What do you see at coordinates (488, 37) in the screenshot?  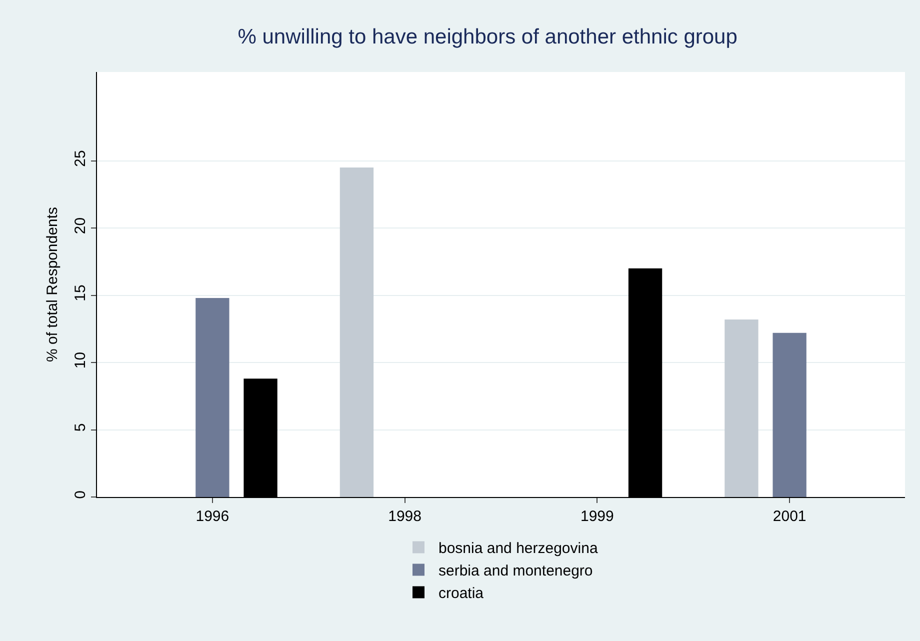 I see `chart-title: % unwilling to have neighbors of another ethnic group` at bounding box center [488, 37].